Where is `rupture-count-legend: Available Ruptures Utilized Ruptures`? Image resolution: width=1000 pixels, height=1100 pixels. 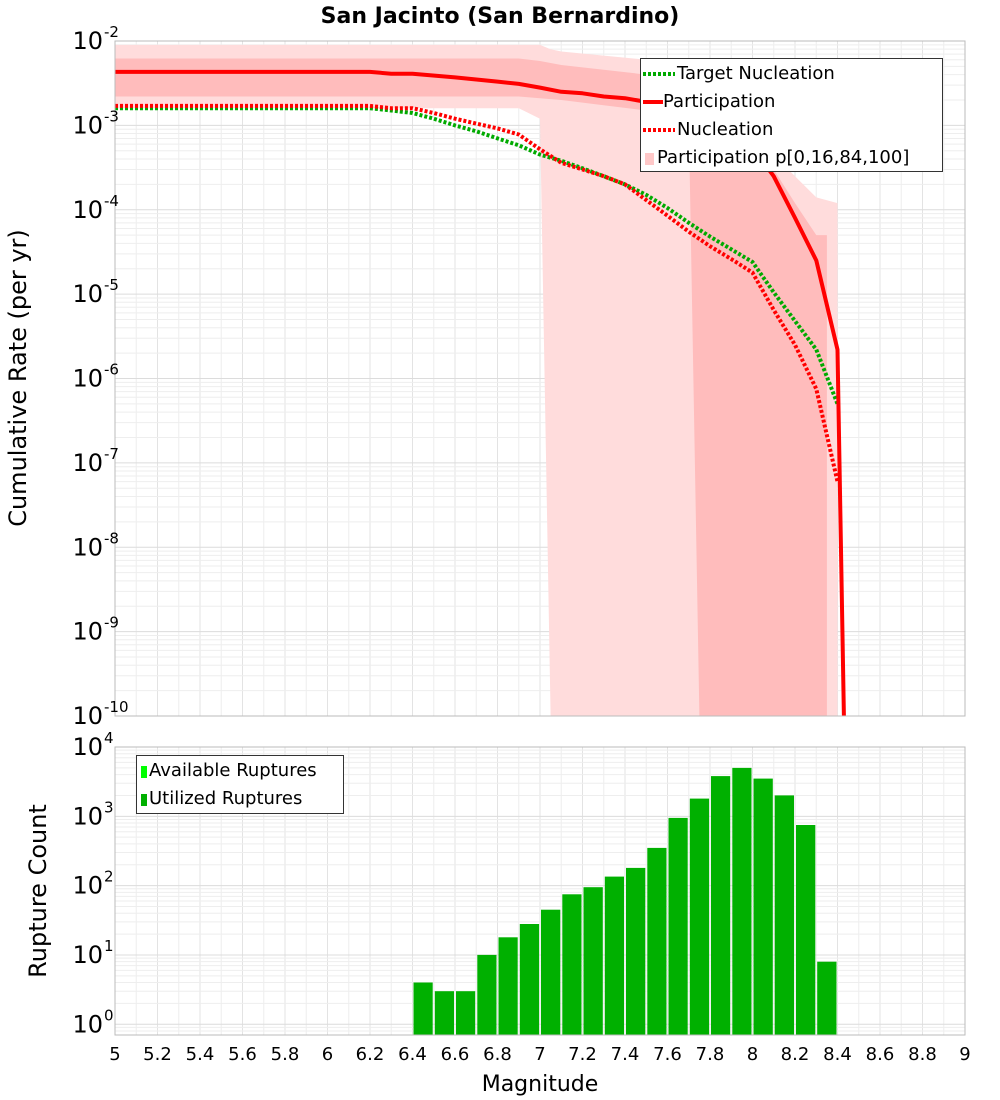
rupture-count-legend: Available Ruptures Utilized Ruptures is located at coordinates (240, 784).